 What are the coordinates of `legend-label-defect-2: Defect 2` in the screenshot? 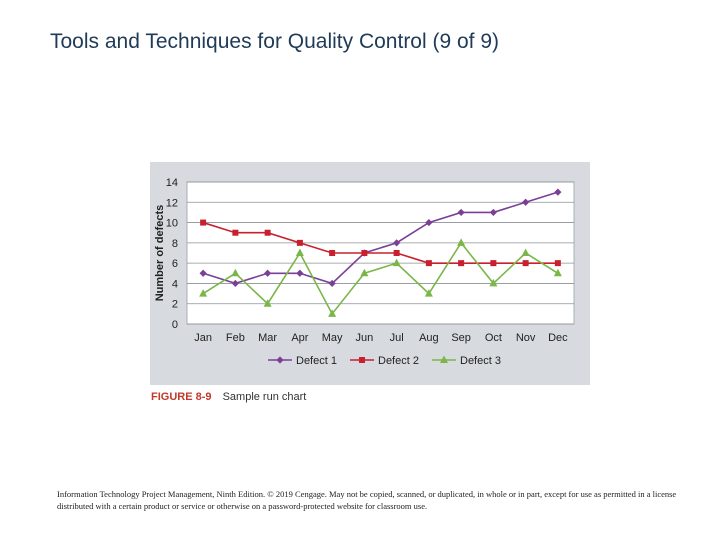 It's located at (398, 361).